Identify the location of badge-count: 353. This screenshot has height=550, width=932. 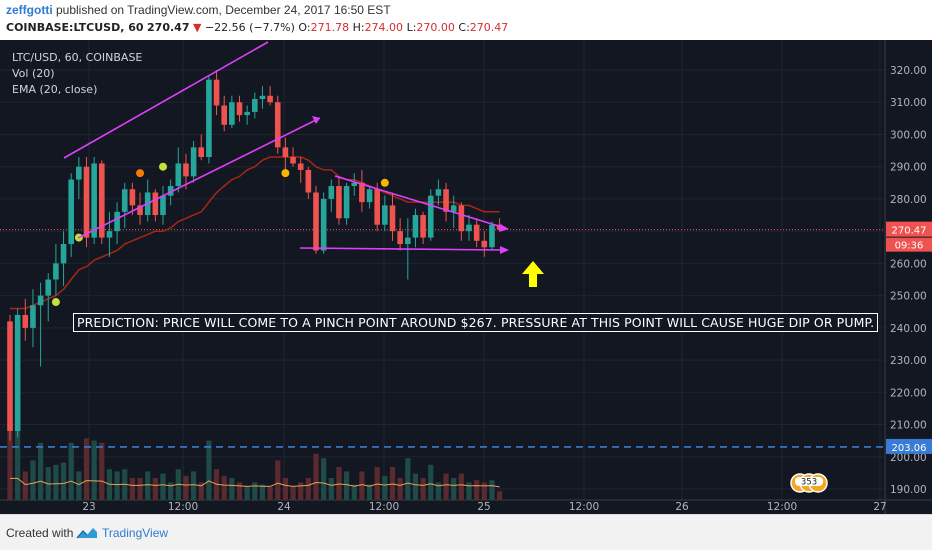
(809, 483).